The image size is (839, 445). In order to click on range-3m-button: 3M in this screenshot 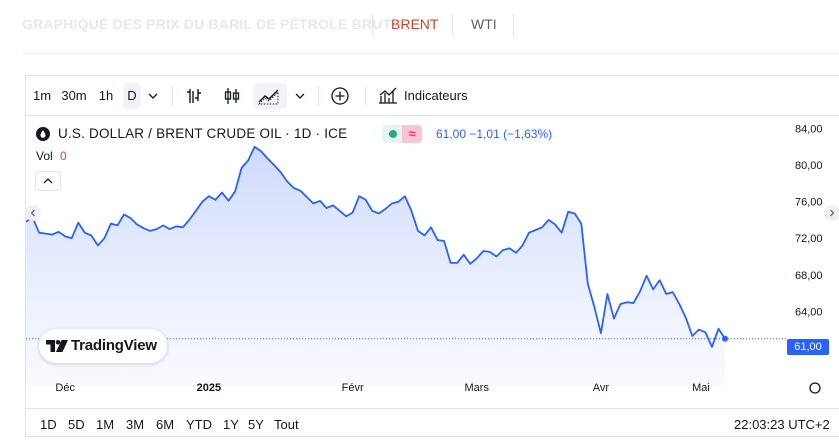, I will do `click(135, 424)`.